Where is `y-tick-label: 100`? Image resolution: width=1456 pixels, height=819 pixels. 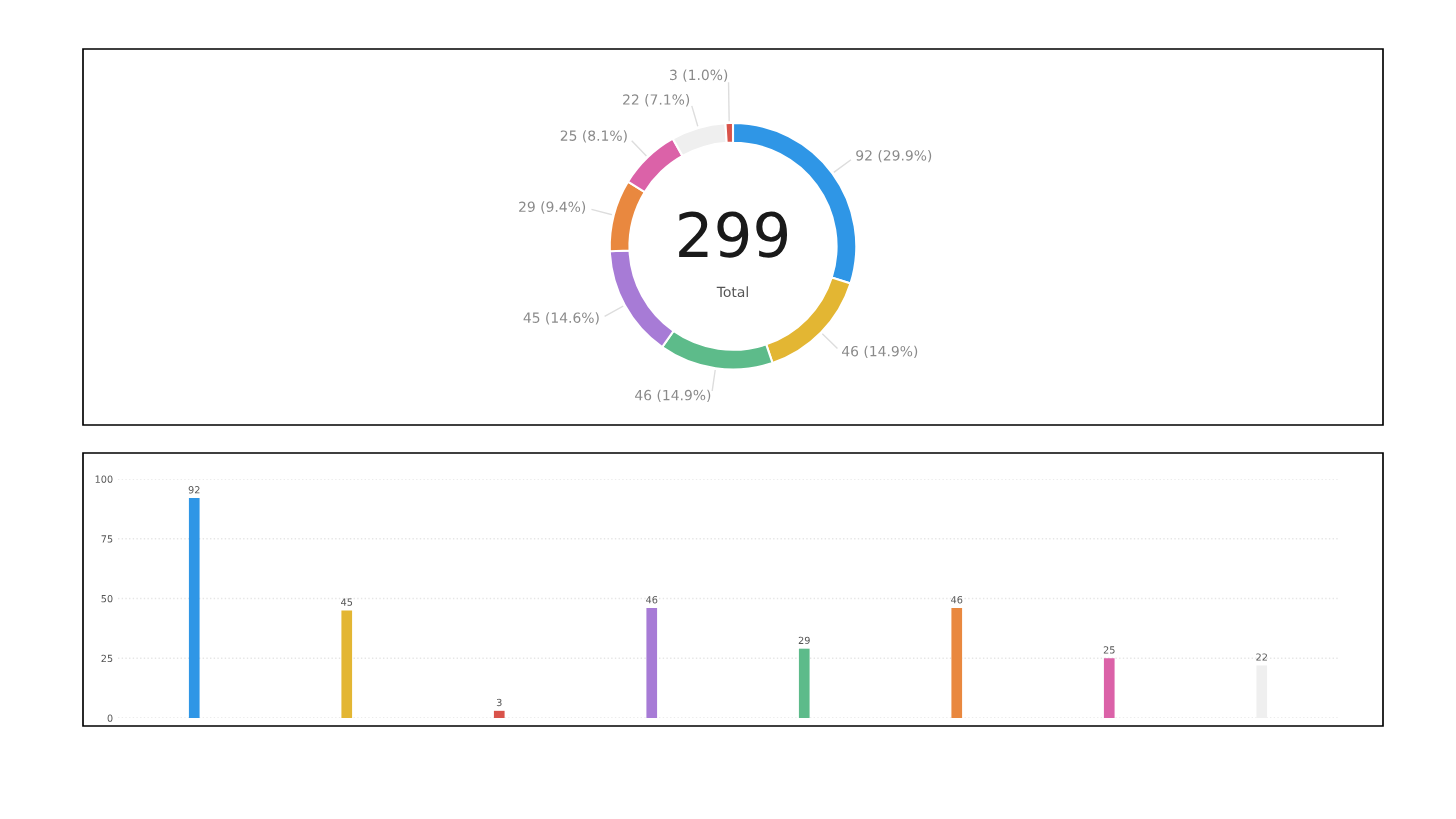
y-tick-label: 100 is located at coordinates (104, 479).